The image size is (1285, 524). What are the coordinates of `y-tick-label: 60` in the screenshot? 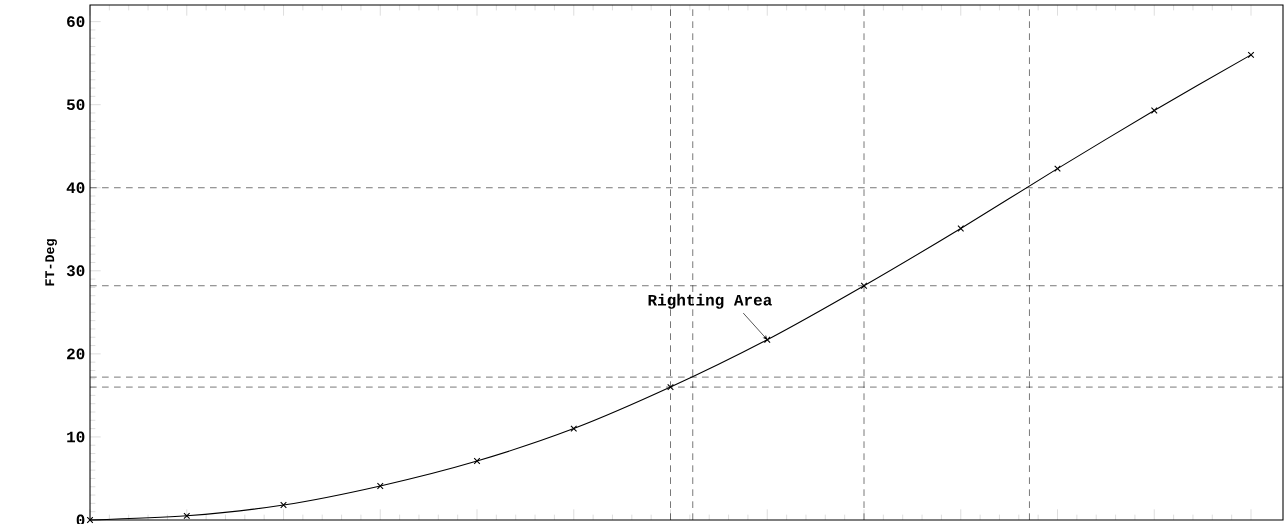 It's located at (76, 22).